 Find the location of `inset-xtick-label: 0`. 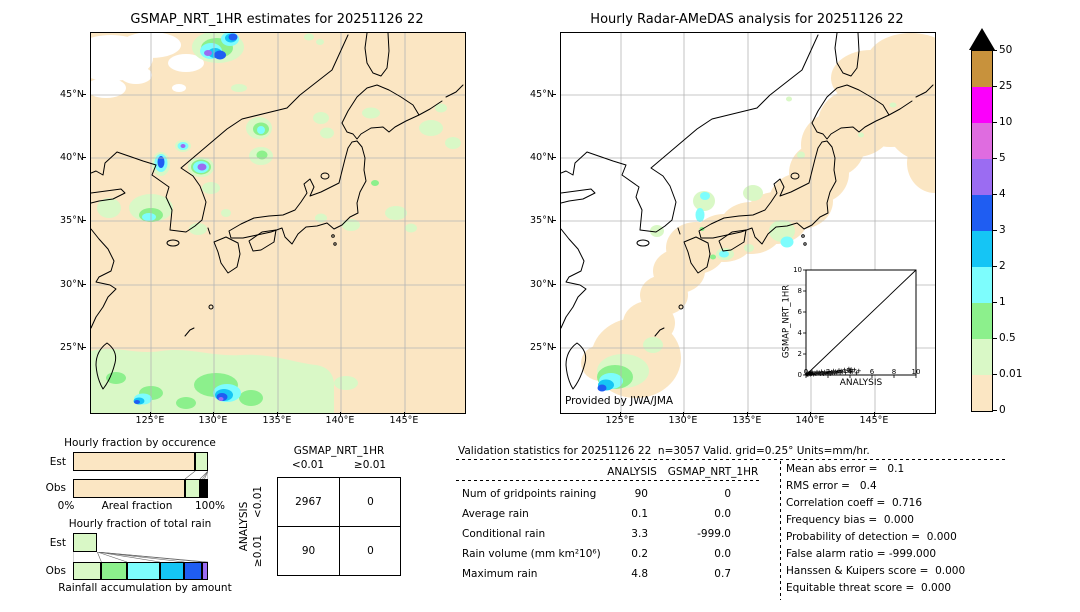

inset-xtick-label: 0 is located at coordinates (806, 372).